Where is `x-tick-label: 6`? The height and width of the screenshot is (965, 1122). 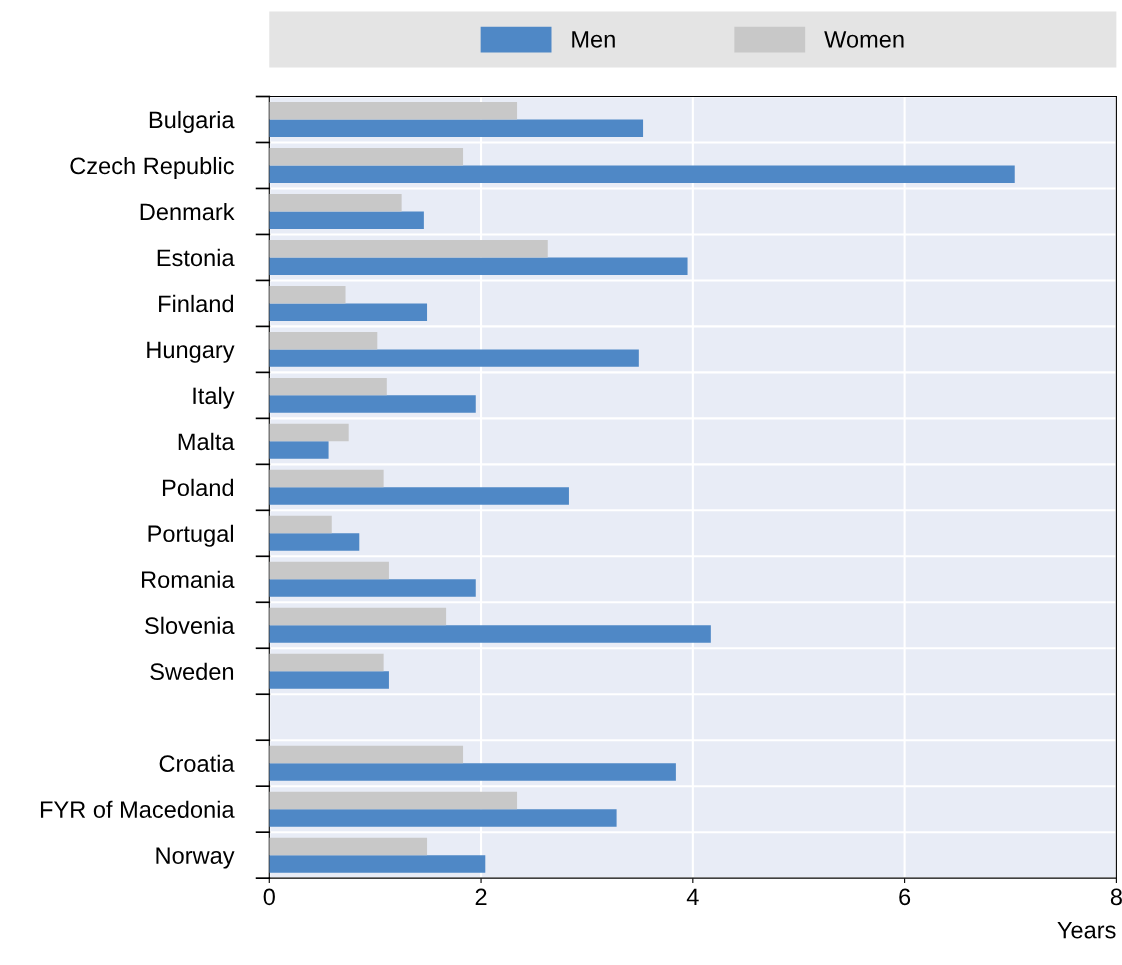
x-tick-label: 6 is located at coordinates (905, 897).